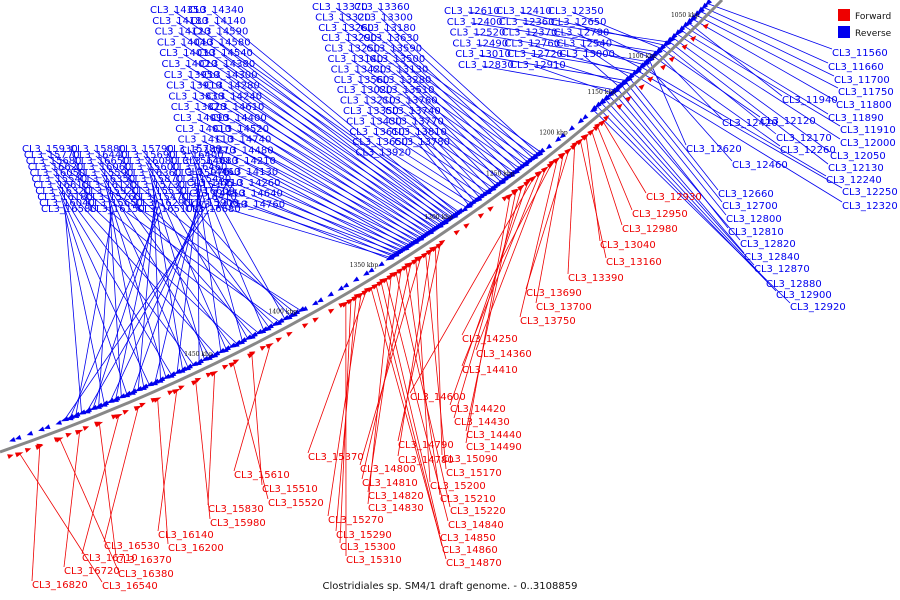 The height and width of the screenshot is (600, 900). What do you see at coordinates (215, 183) in the screenshot?
I see `gene-label: CL3_14710` at bounding box center [215, 183].